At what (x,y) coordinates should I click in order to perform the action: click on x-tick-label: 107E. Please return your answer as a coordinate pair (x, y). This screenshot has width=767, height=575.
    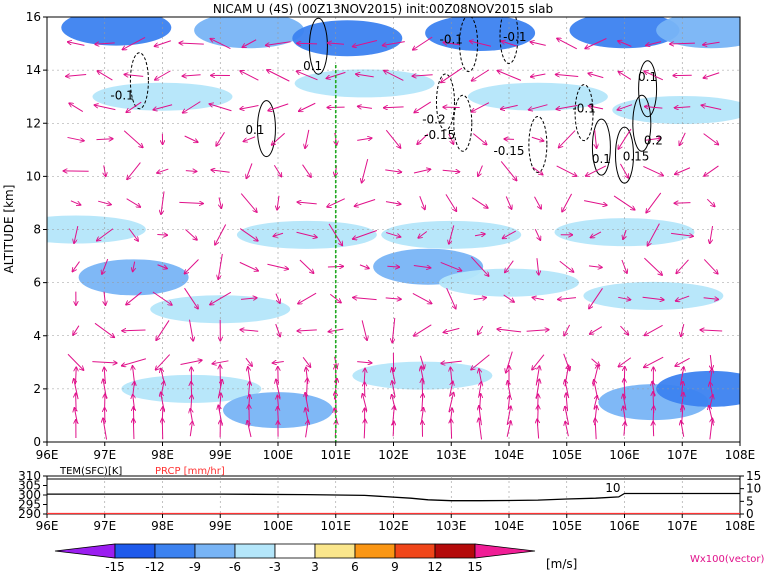
    Looking at the image, I should click on (682, 455).